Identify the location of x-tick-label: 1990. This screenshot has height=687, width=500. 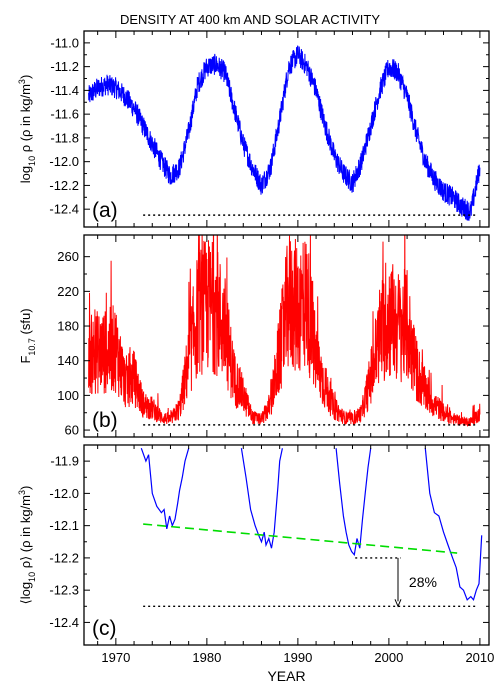
(297, 657).